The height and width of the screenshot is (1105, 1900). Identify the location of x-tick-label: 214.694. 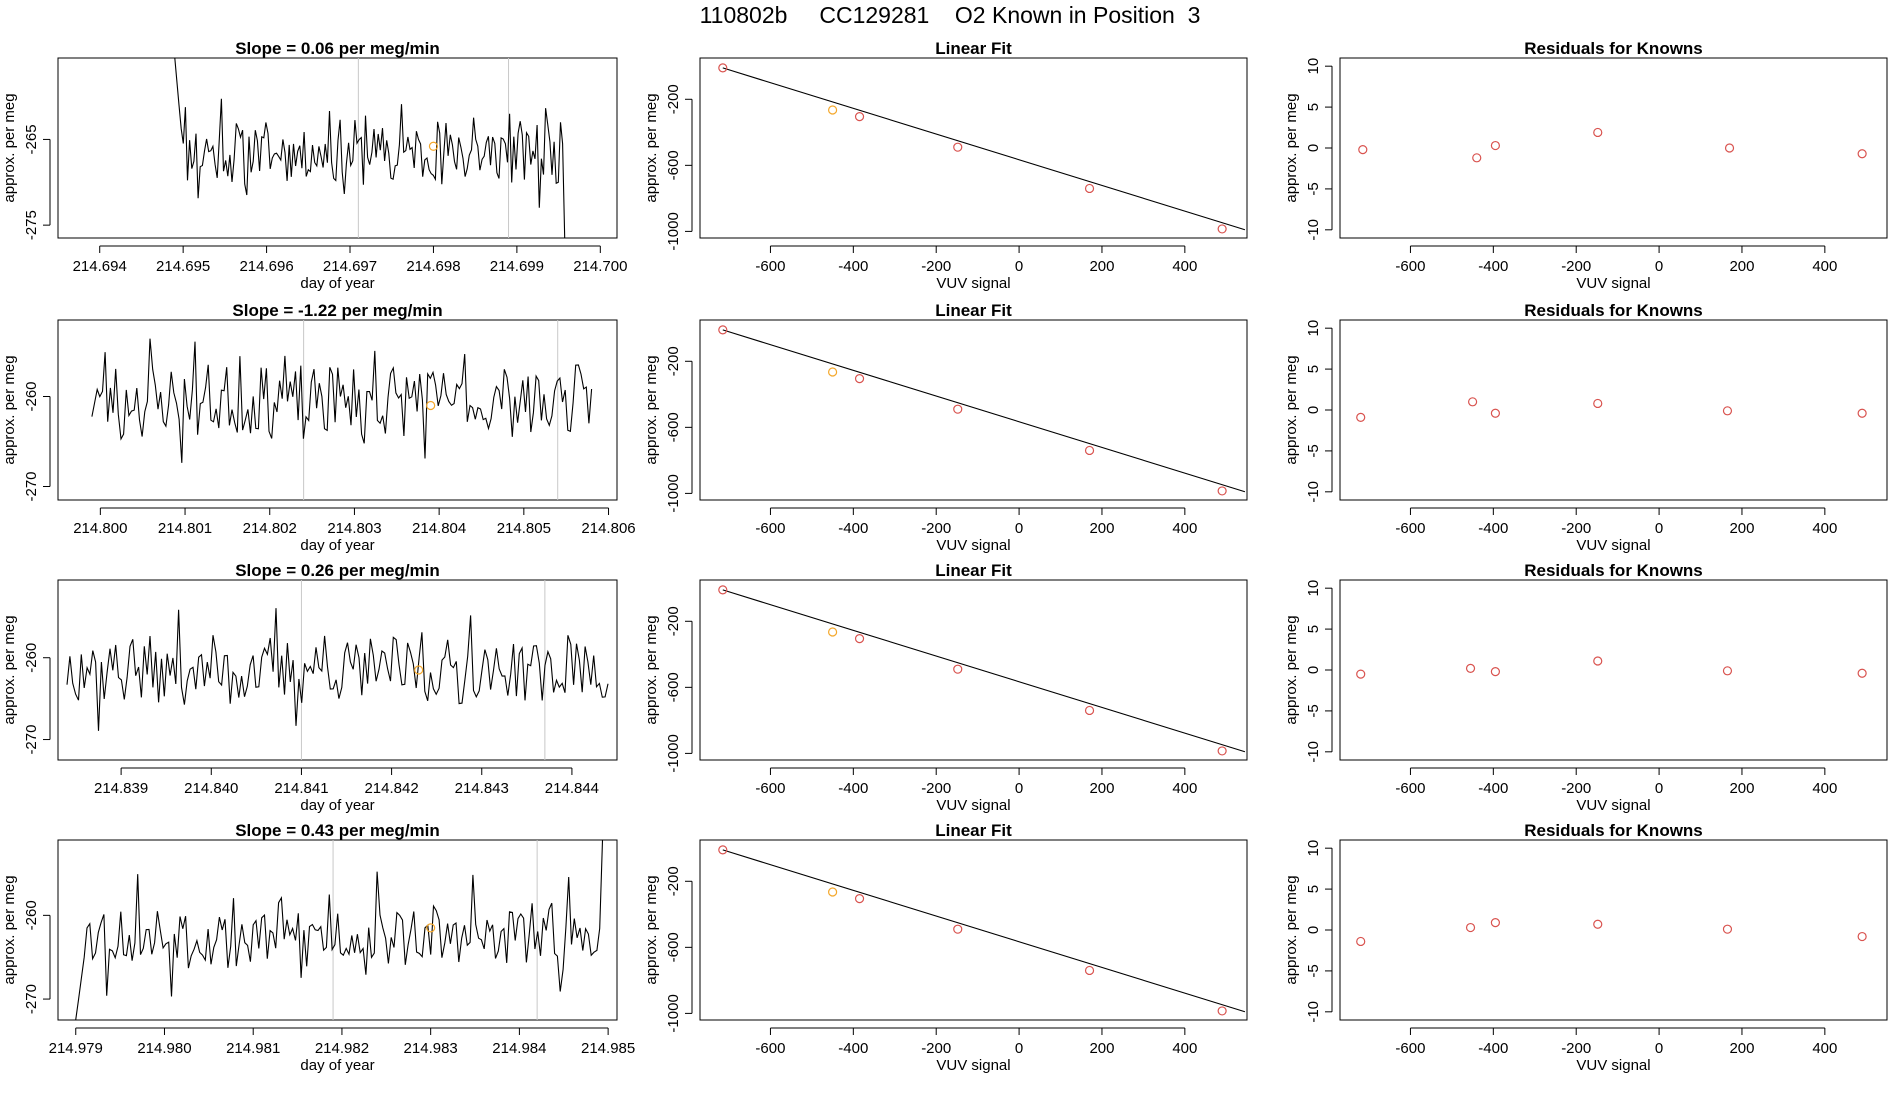
(100, 266).